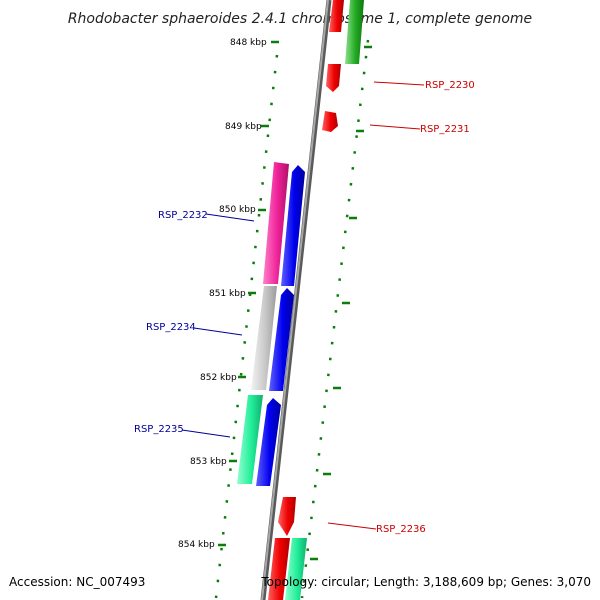  Describe the element at coordinates (341, 303) in the screenshot. I see `kbp-major-ticks-right` at that location.